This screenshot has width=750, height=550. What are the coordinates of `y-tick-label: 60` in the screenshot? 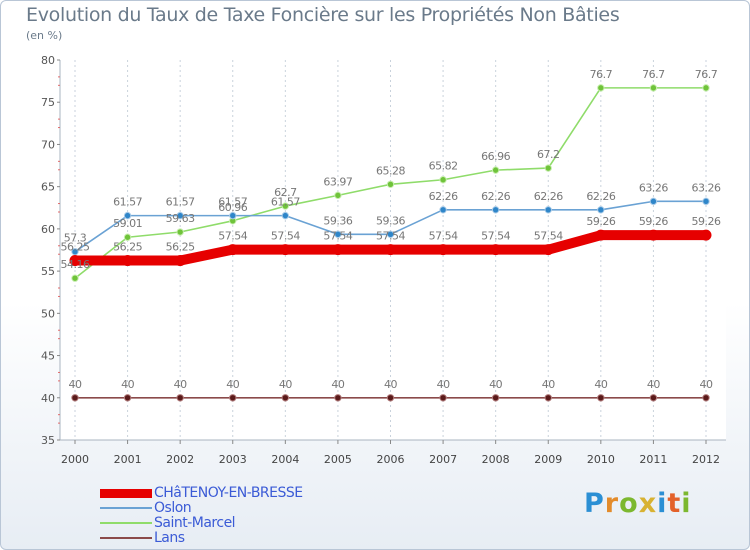 It's located at (48, 229).